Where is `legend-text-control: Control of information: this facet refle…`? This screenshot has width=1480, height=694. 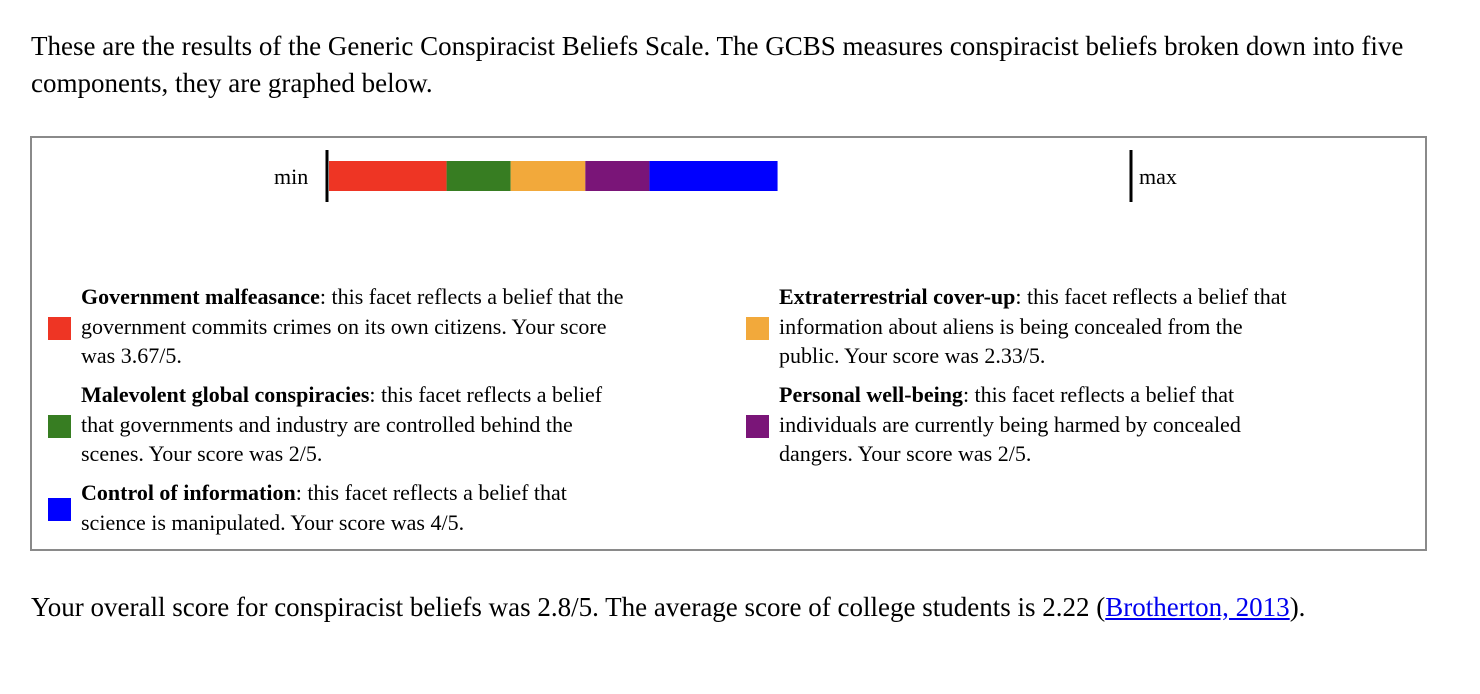
legend-text-control: Control of information: this facet refle… is located at coordinates (324, 507).